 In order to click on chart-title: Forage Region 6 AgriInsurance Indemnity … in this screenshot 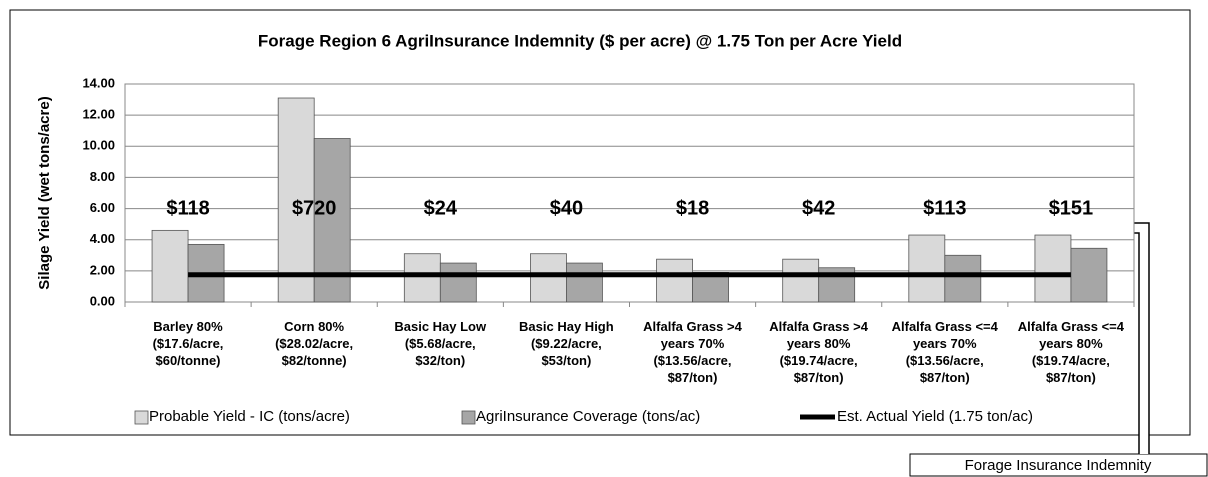, I will do `click(580, 40)`.